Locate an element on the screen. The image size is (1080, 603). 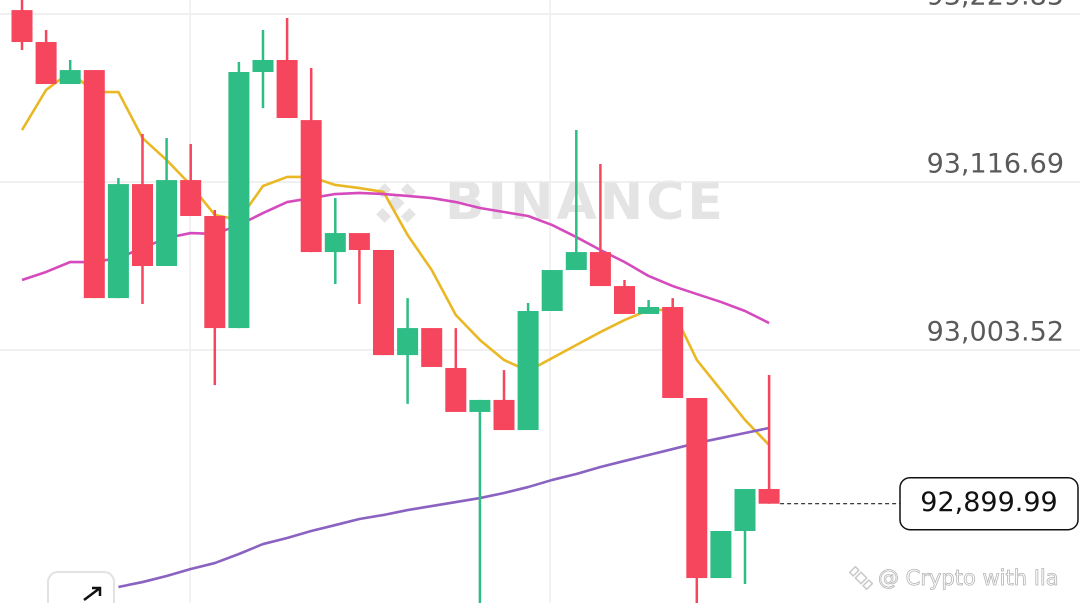
watermark-text: BINANCE is located at coordinates (585, 202).